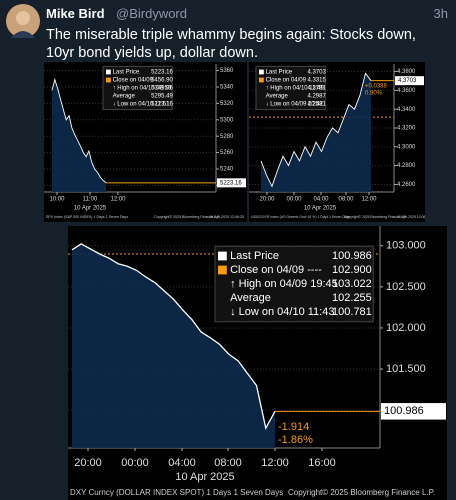  Describe the element at coordinates (352, 298) in the screenshot. I see `legend-value: 102.255` at that location.